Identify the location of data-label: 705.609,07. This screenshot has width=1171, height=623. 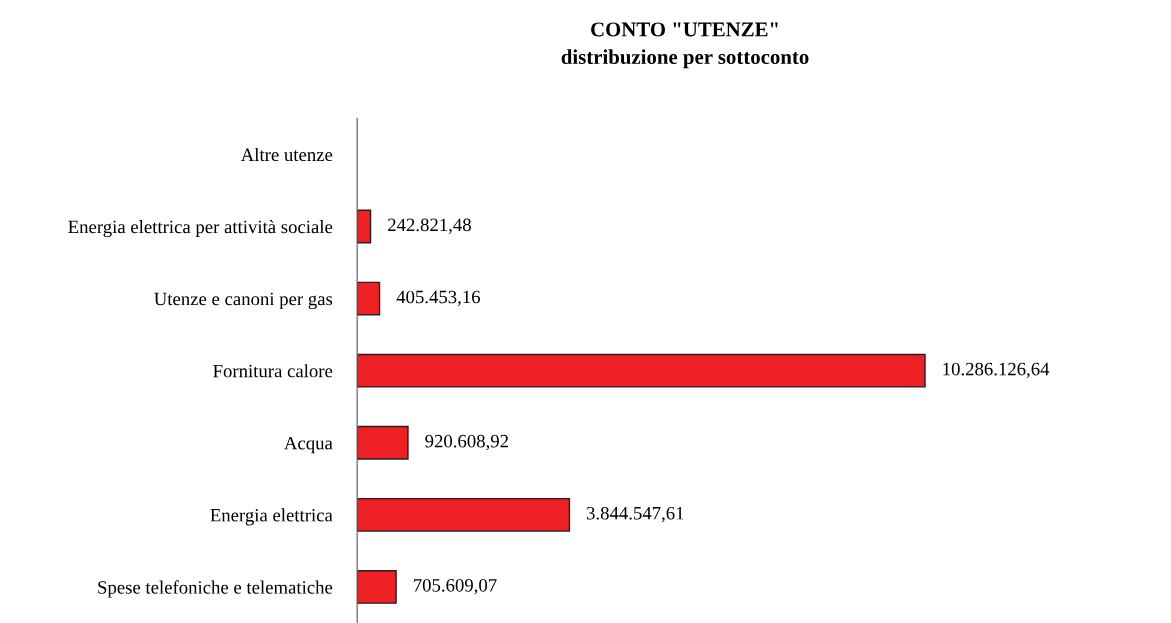
(455, 587).